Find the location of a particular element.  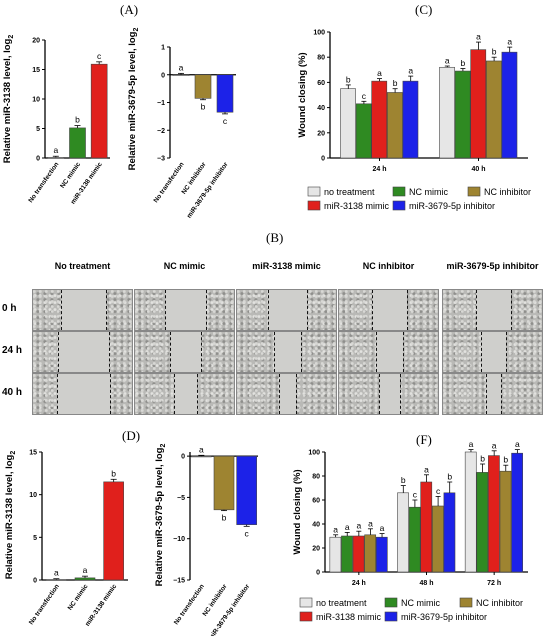

chart-c-y-tick-label: 60 is located at coordinates (321, 83).